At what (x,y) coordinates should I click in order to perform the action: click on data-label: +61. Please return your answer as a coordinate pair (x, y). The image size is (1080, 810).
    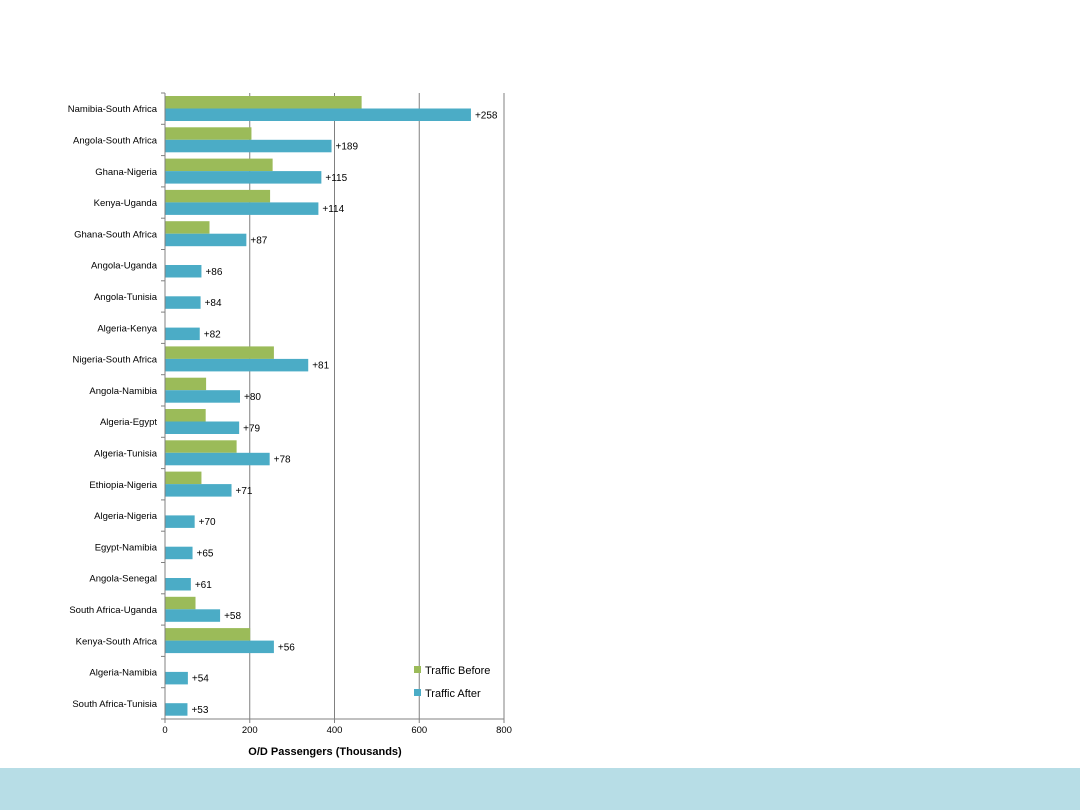
    Looking at the image, I should click on (203, 585).